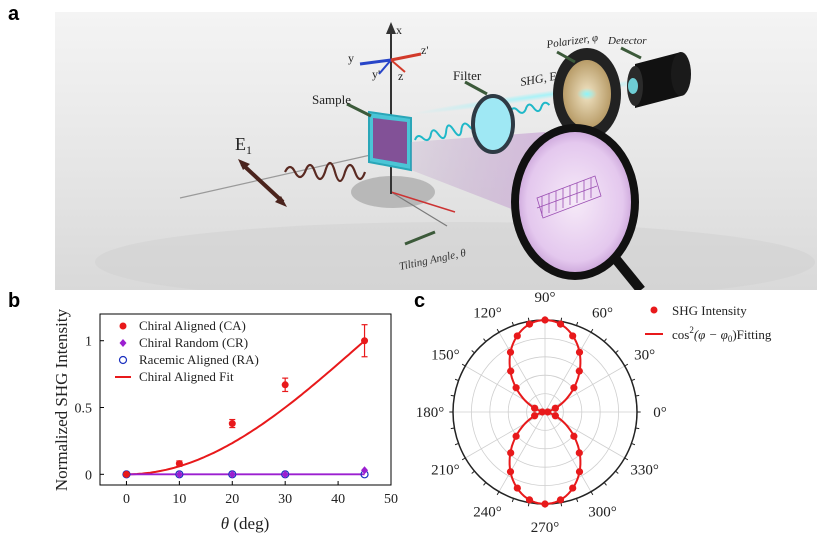  What do you see at coordinates (420, 301) in the screenshot?
I see `panel-label-c: c` at bounding box center [420, 301].